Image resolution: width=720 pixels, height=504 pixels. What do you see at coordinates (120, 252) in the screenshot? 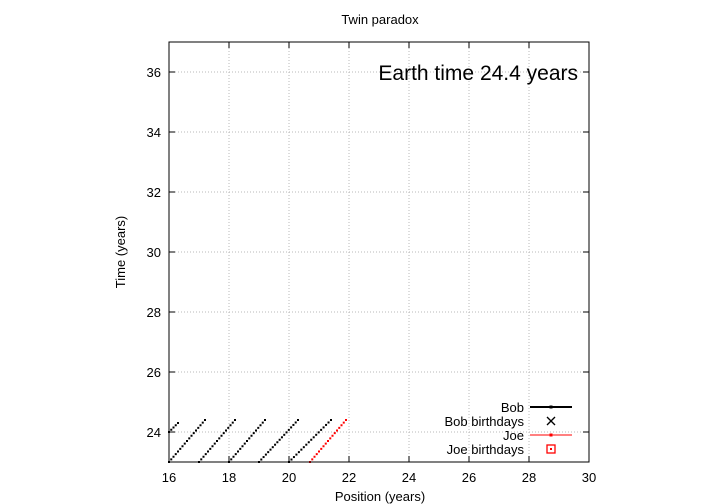
I see `y-axis-label: Time (years)` at bounding box center [120, 252].